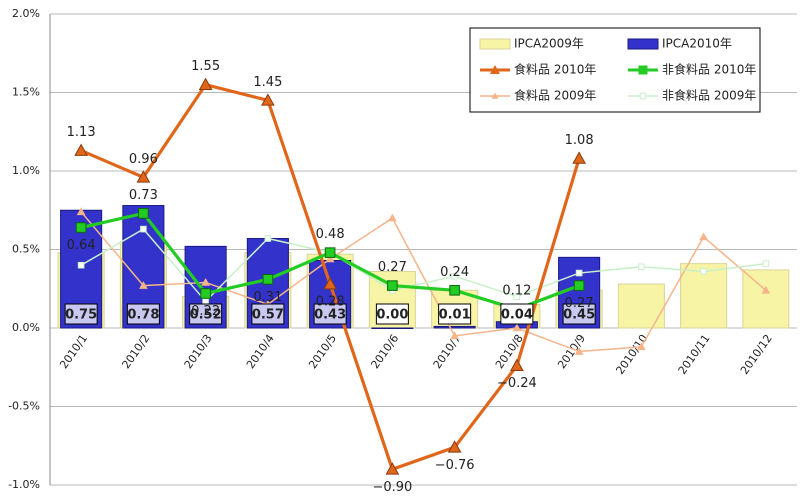  Describe the element at coordinates (267, 82) in the screenshot. I see `value-label: 1.45` at that location.